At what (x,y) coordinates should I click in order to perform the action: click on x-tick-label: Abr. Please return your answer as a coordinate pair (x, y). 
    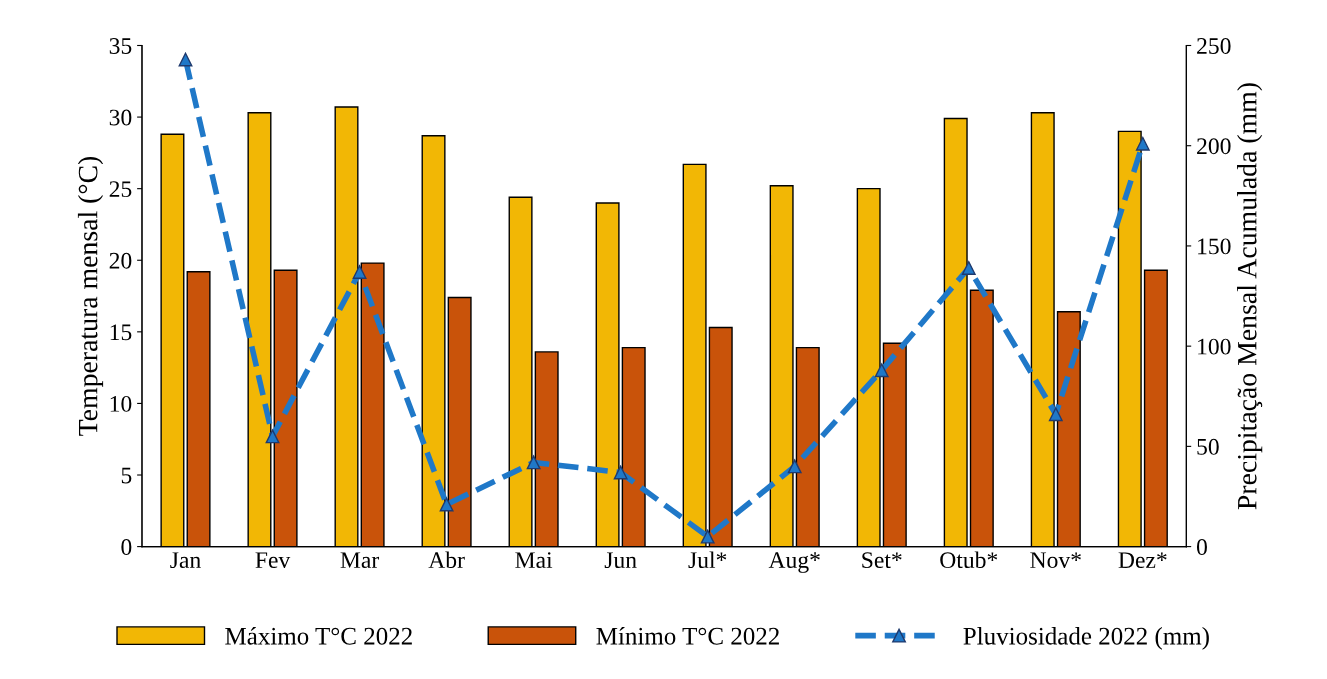
    Looking at the image, I should click on (446, 560).